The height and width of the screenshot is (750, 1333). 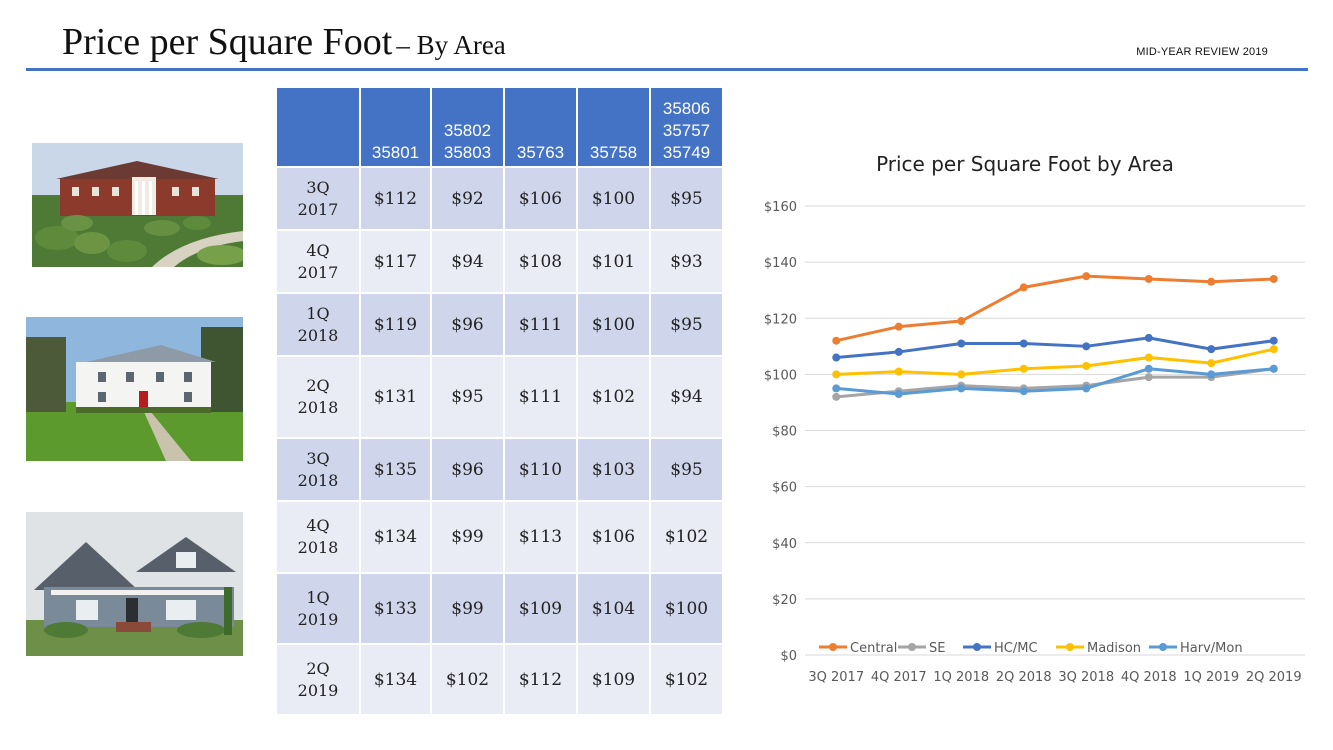 I want to click on table-row: 1Q 2019 $133 $99 $109 $104 $100, so click(x=499, y=608).